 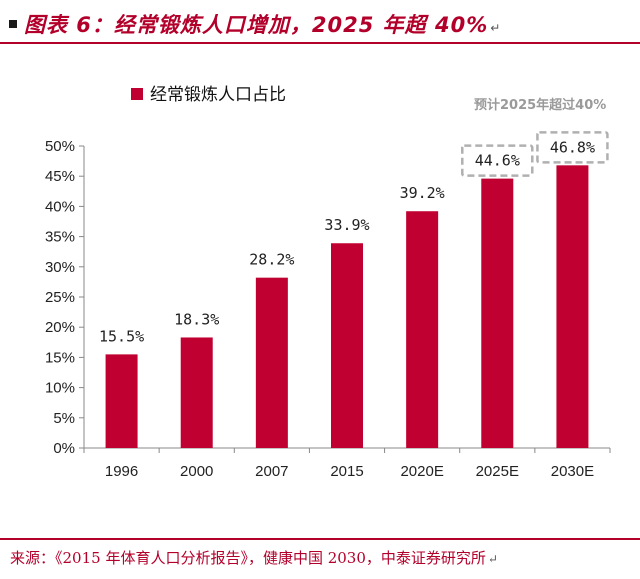 I want to click on y-tick-label: 40%, so click(x=60, y=206).